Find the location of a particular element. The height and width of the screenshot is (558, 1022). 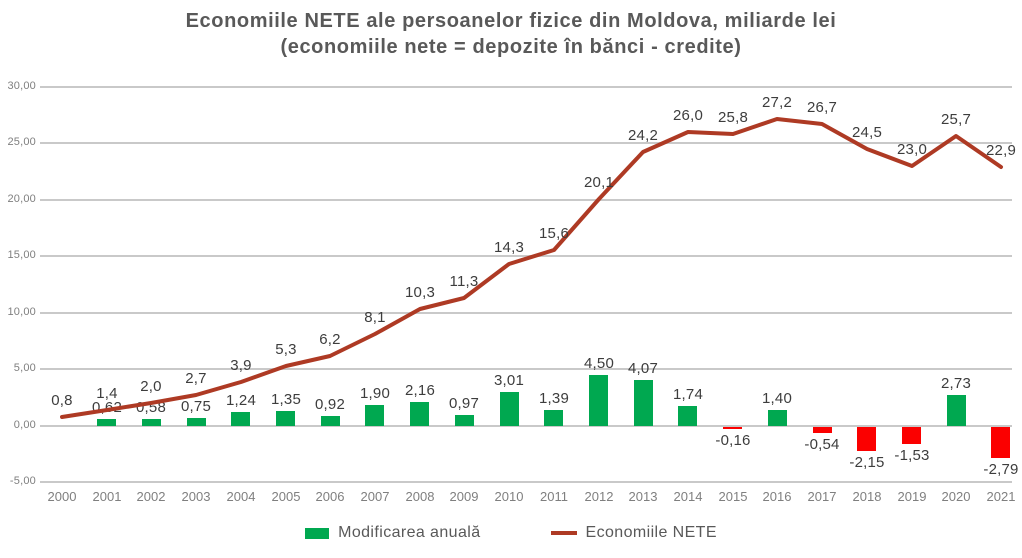

legend-item-annual-change: Modificarea anuală is located at coordinates (392, 533).